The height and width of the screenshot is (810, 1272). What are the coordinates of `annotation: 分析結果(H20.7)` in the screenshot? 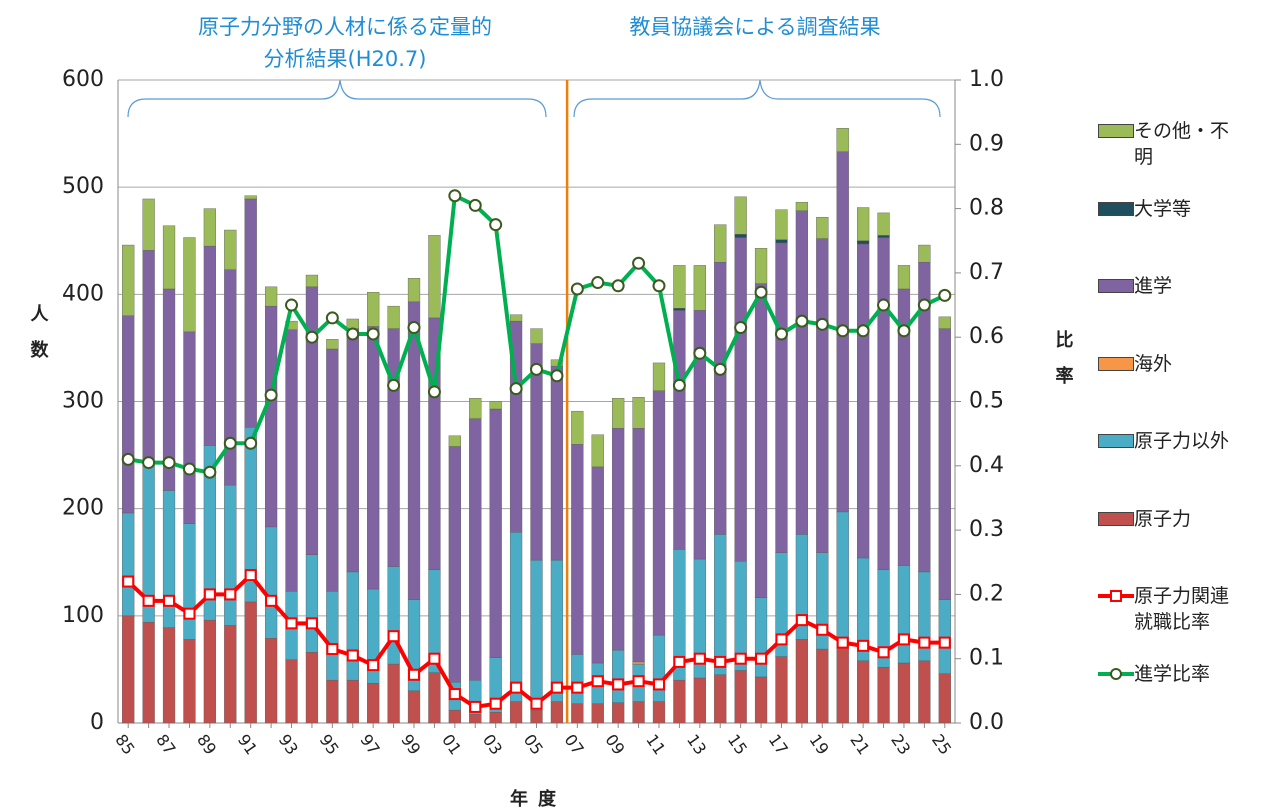 It's located at (345, 59).